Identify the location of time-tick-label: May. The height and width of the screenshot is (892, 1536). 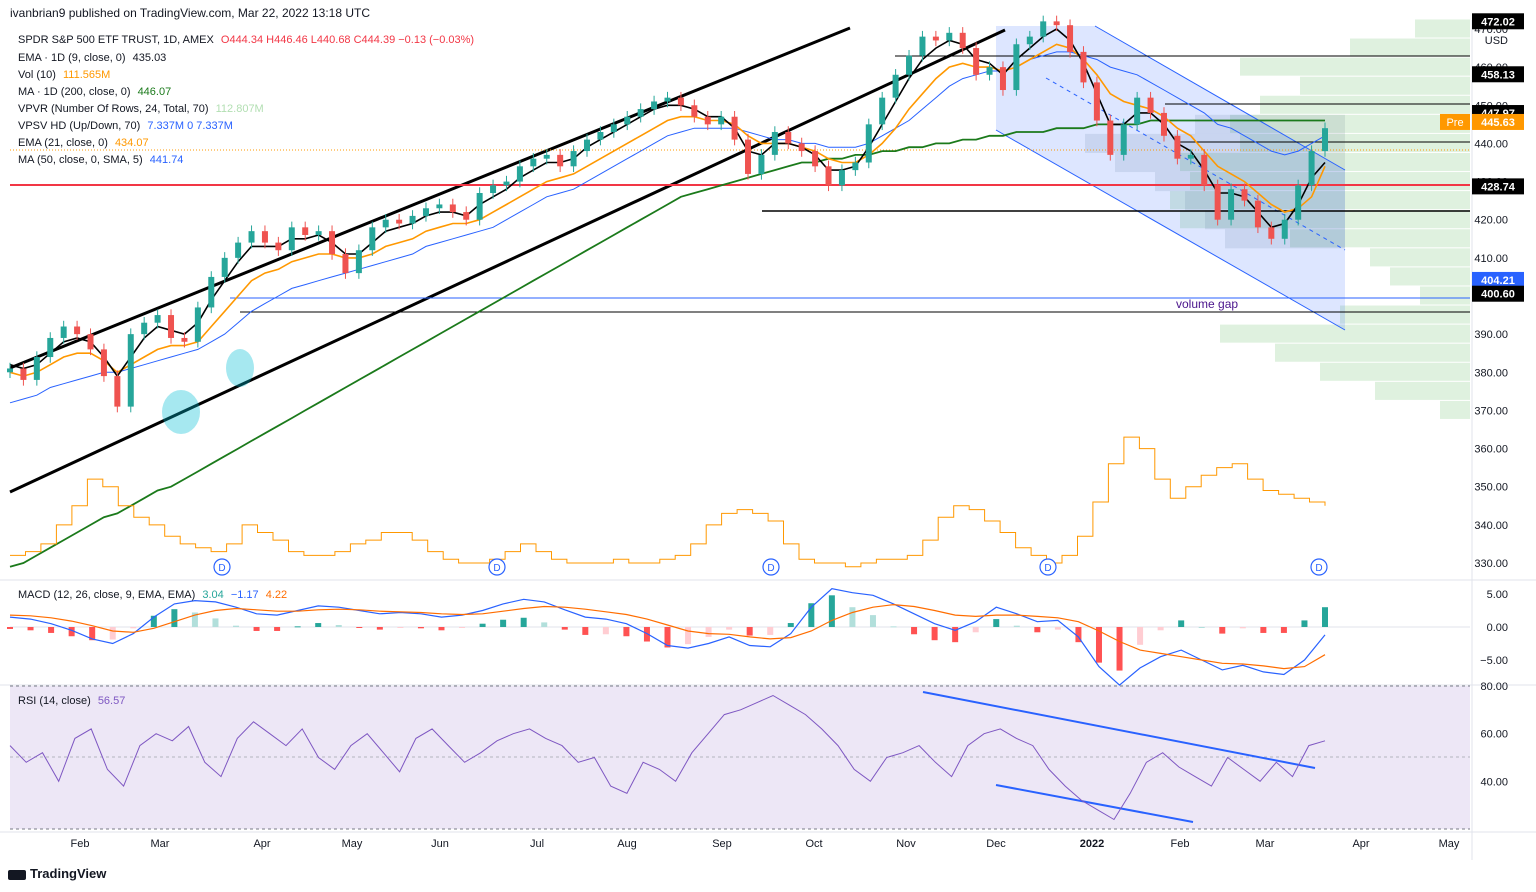
(352, 844).